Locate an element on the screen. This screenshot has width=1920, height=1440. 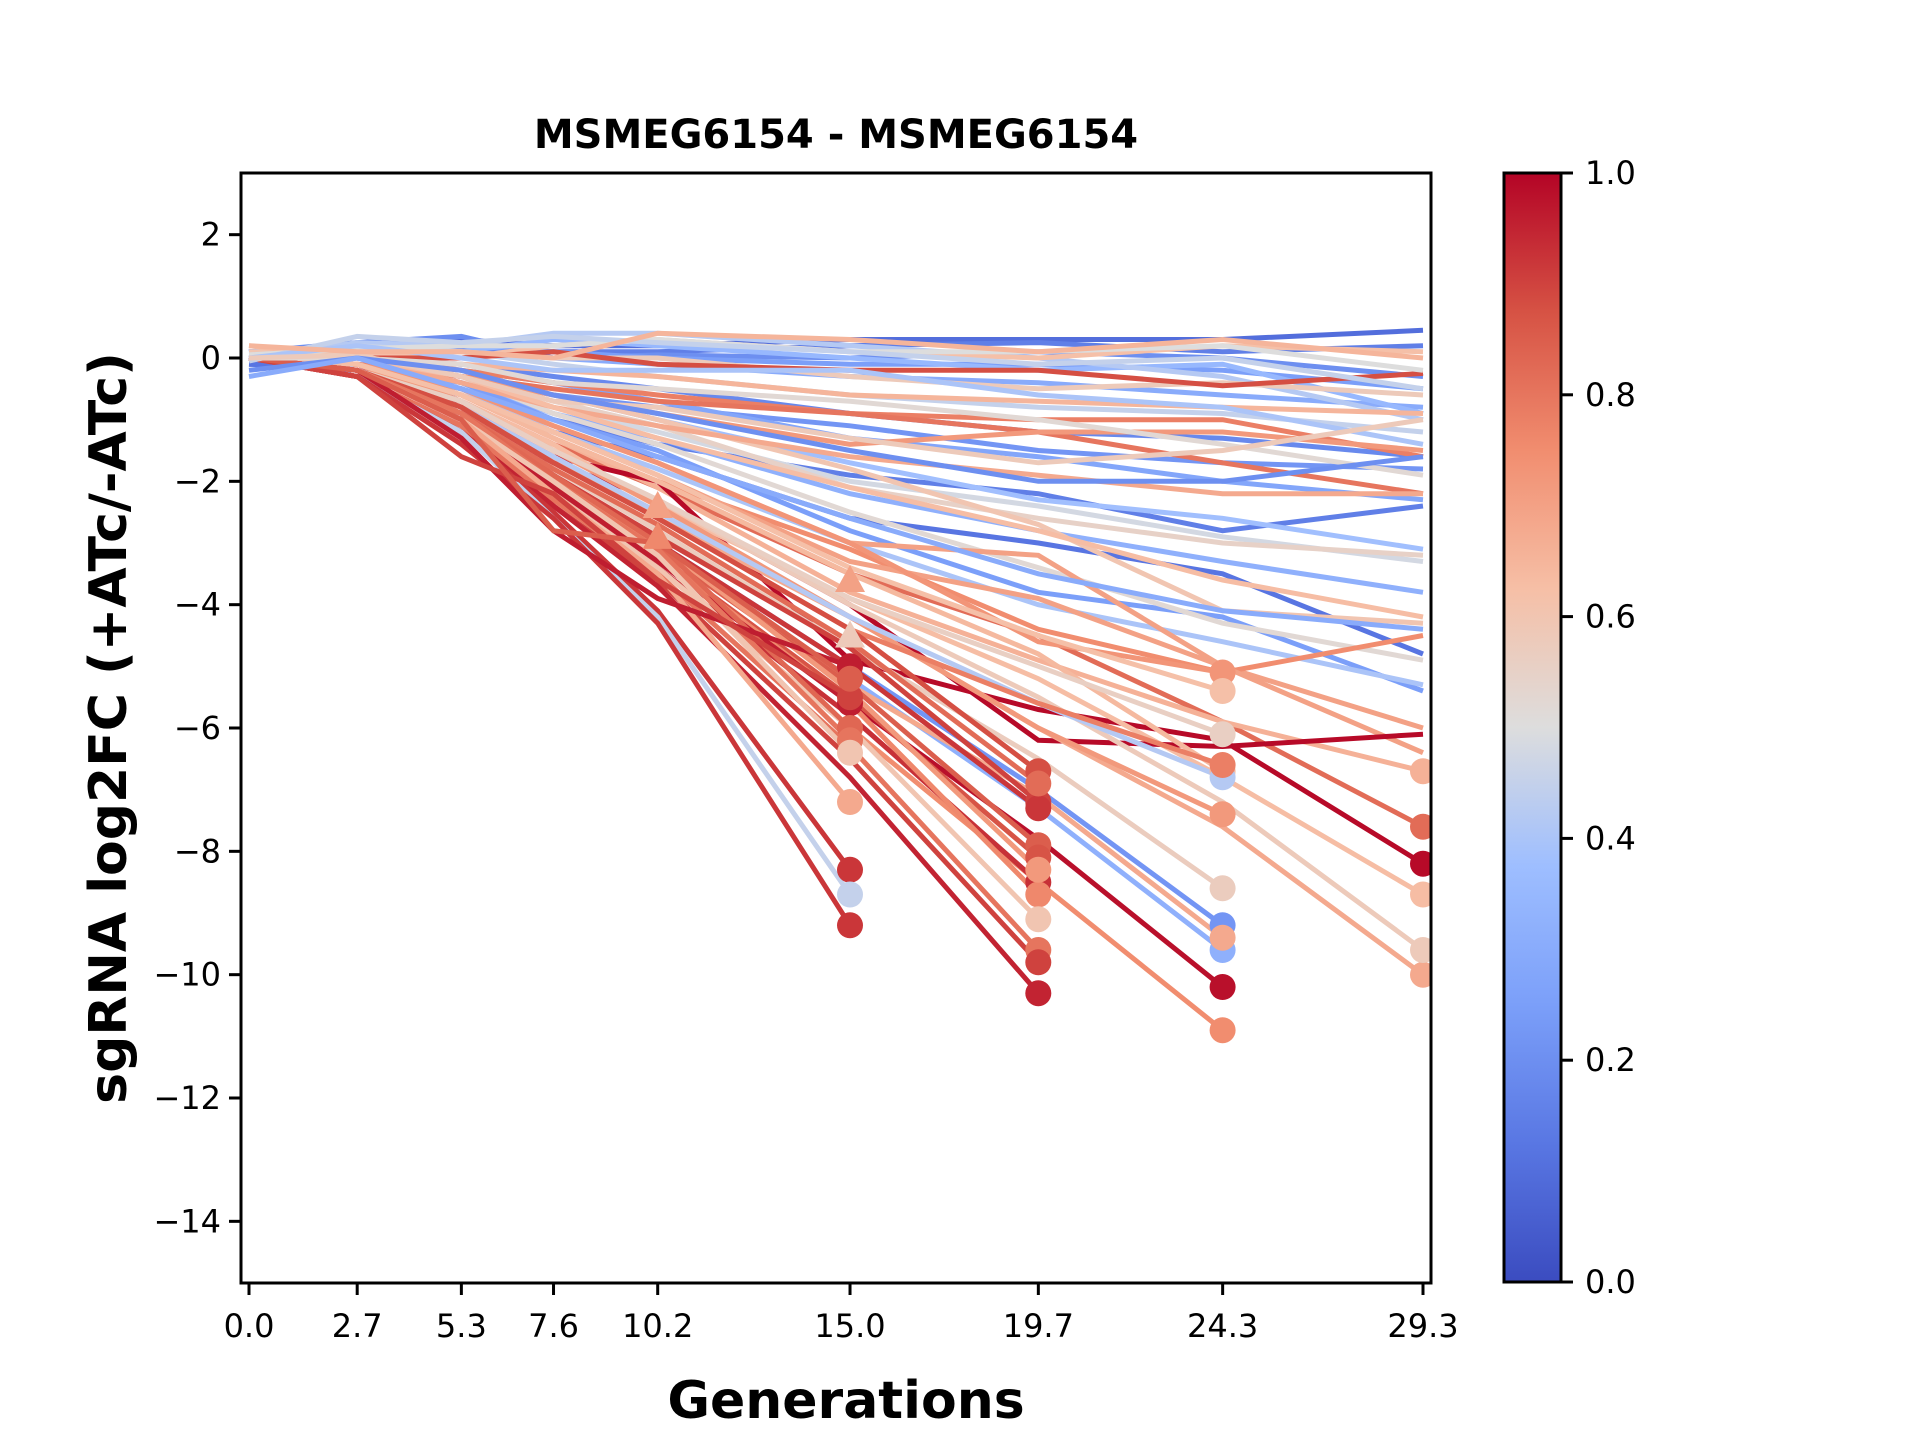
x-tick-label: 10.2 is located at coordinates (657, 1326).